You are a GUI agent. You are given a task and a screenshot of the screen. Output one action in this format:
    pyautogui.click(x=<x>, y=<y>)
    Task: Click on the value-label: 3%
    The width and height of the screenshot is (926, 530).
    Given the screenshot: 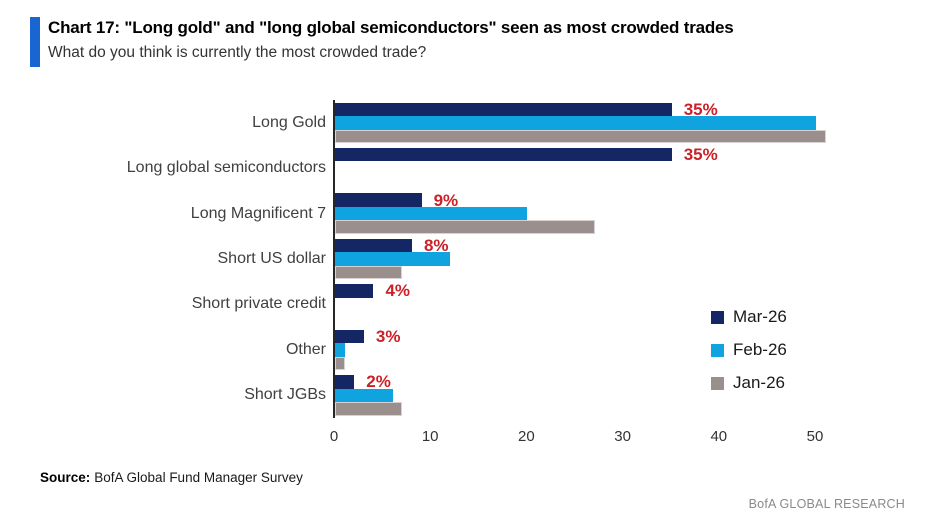 What is the action you would take?
    pyautogui.click(x=388, y=336)
    